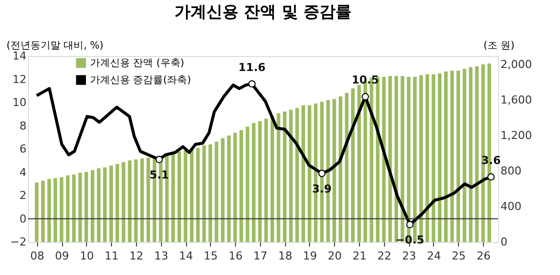  What do you see at coordinates (23, 219) in the screenshot?
I see `y-tick-label: 0` at bounding box center [23, 219].